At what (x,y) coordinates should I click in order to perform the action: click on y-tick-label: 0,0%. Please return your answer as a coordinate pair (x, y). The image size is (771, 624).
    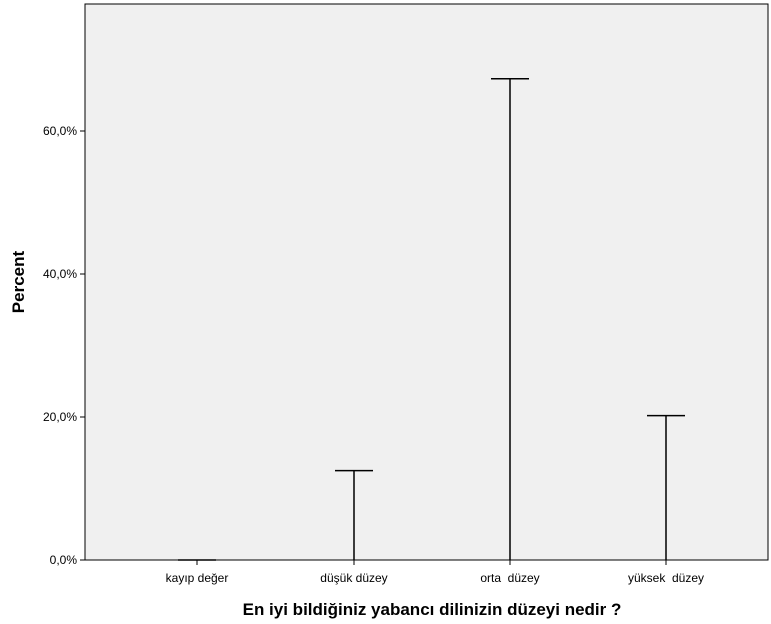
    Looking at the image, I should click on (64, 560).